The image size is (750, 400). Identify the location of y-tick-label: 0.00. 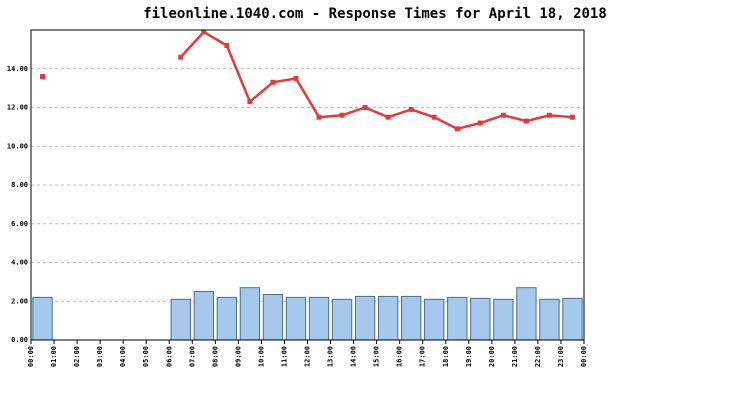
(19, 340).